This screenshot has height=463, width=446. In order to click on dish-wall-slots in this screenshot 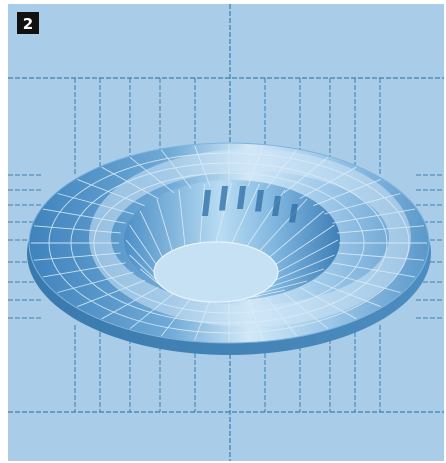, I will do `click(250, 204)`.